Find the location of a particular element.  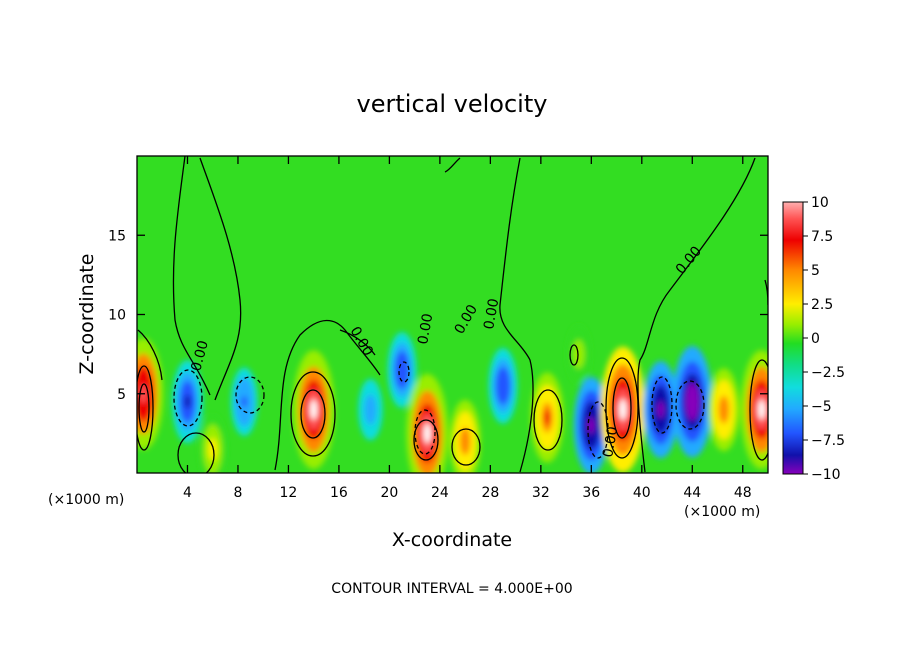

colorbar-tick-label: 2.5 is located at coordinates (822, 305).